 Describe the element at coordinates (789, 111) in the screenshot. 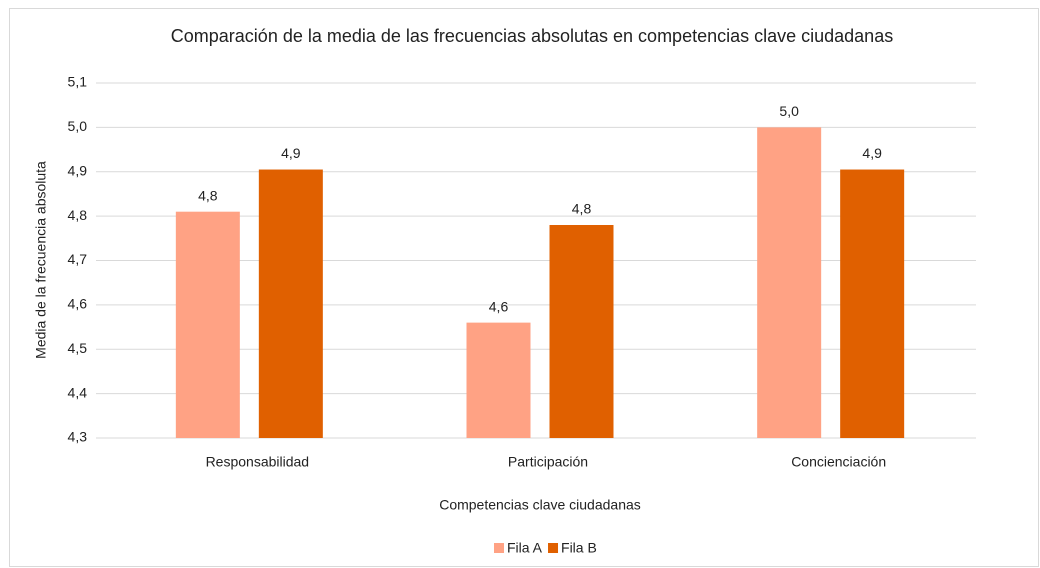

I see `data-label: 5,0` at that location.